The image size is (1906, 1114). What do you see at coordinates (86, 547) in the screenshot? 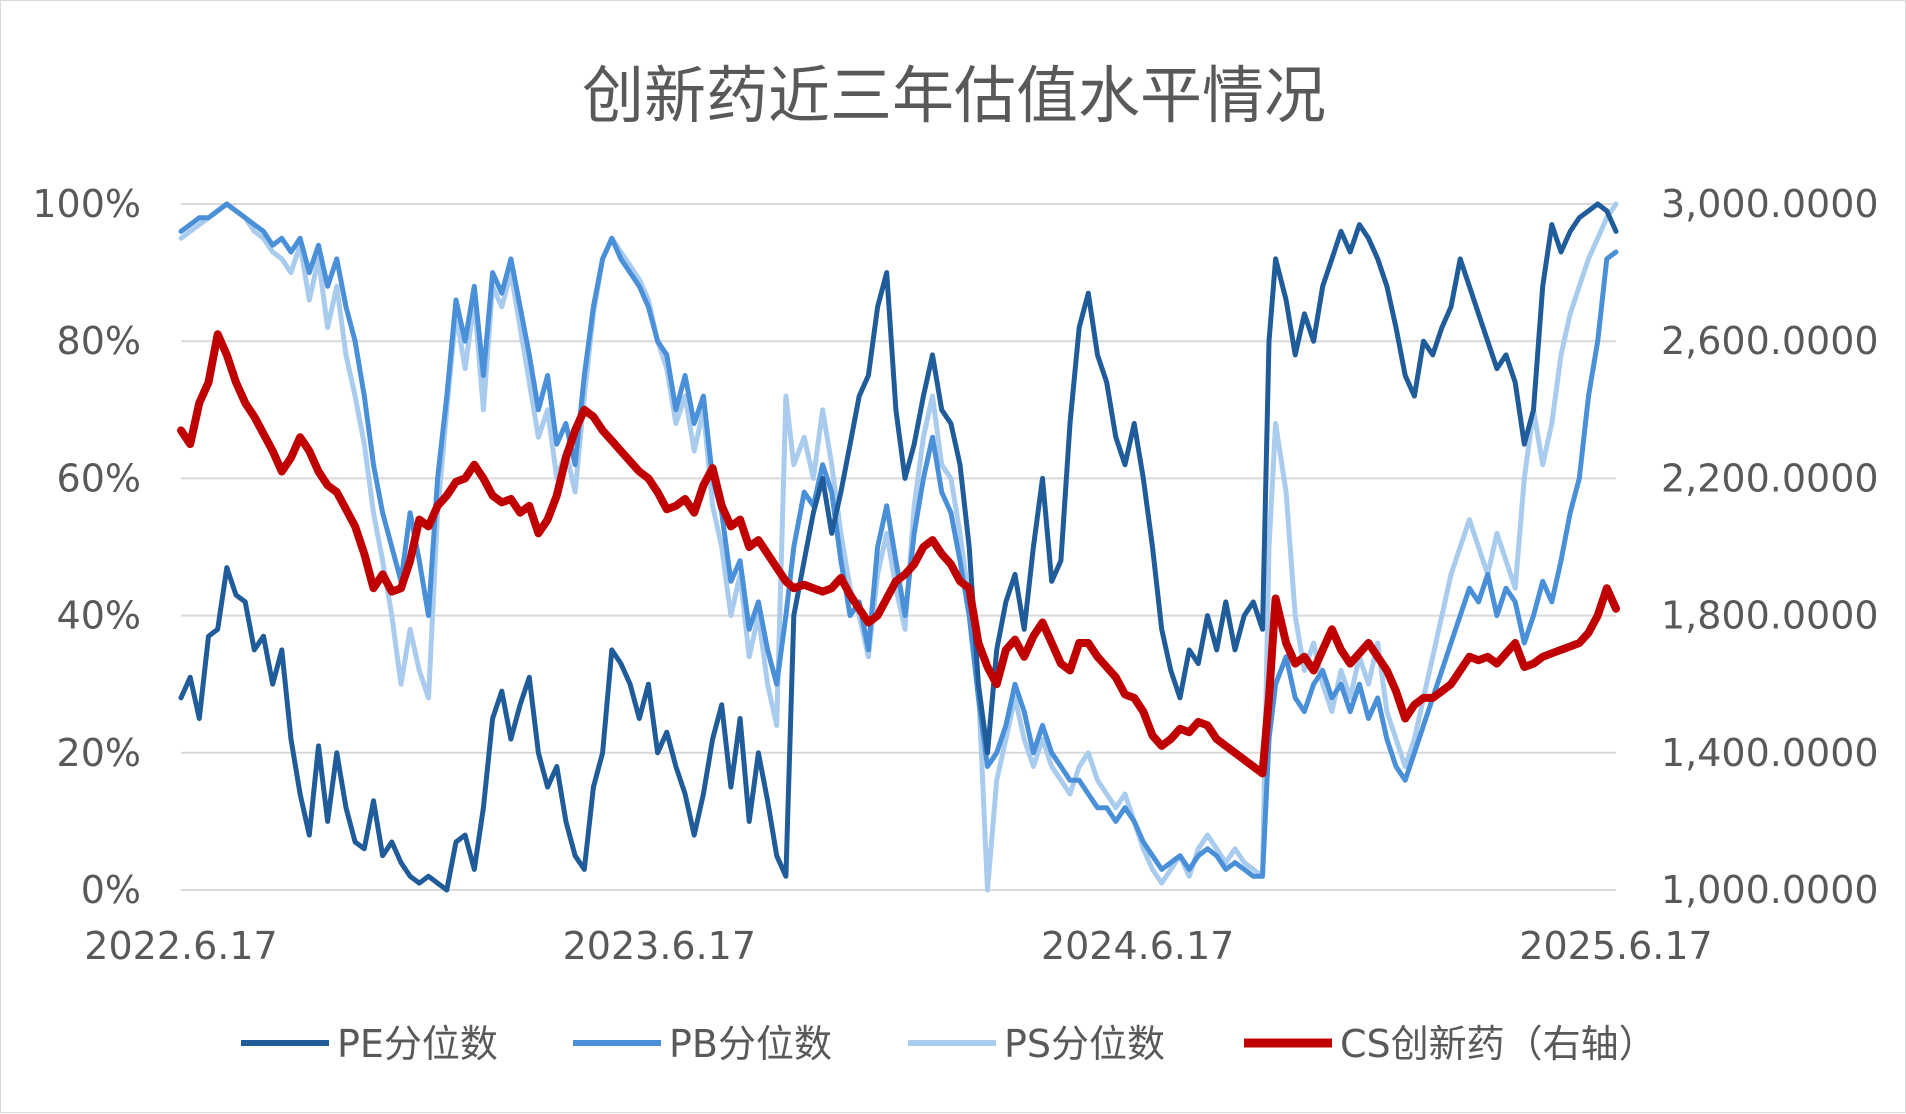
I see `y-axis-left: 0% 20% 40% 60% 80% 100%` at bounding box center [86, 547].